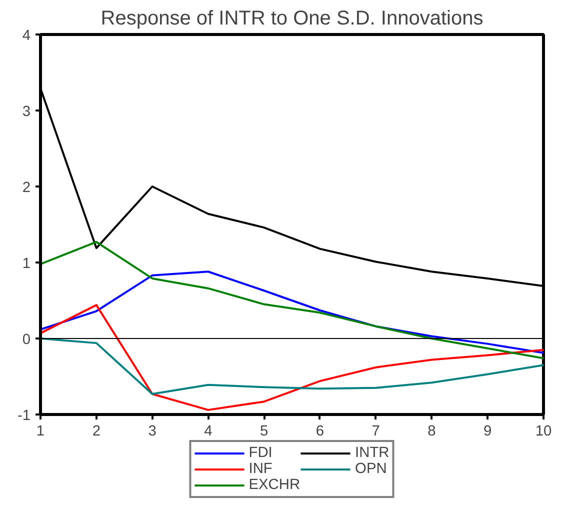  I want to click on y-tick-label: 3, so click(26, 112).